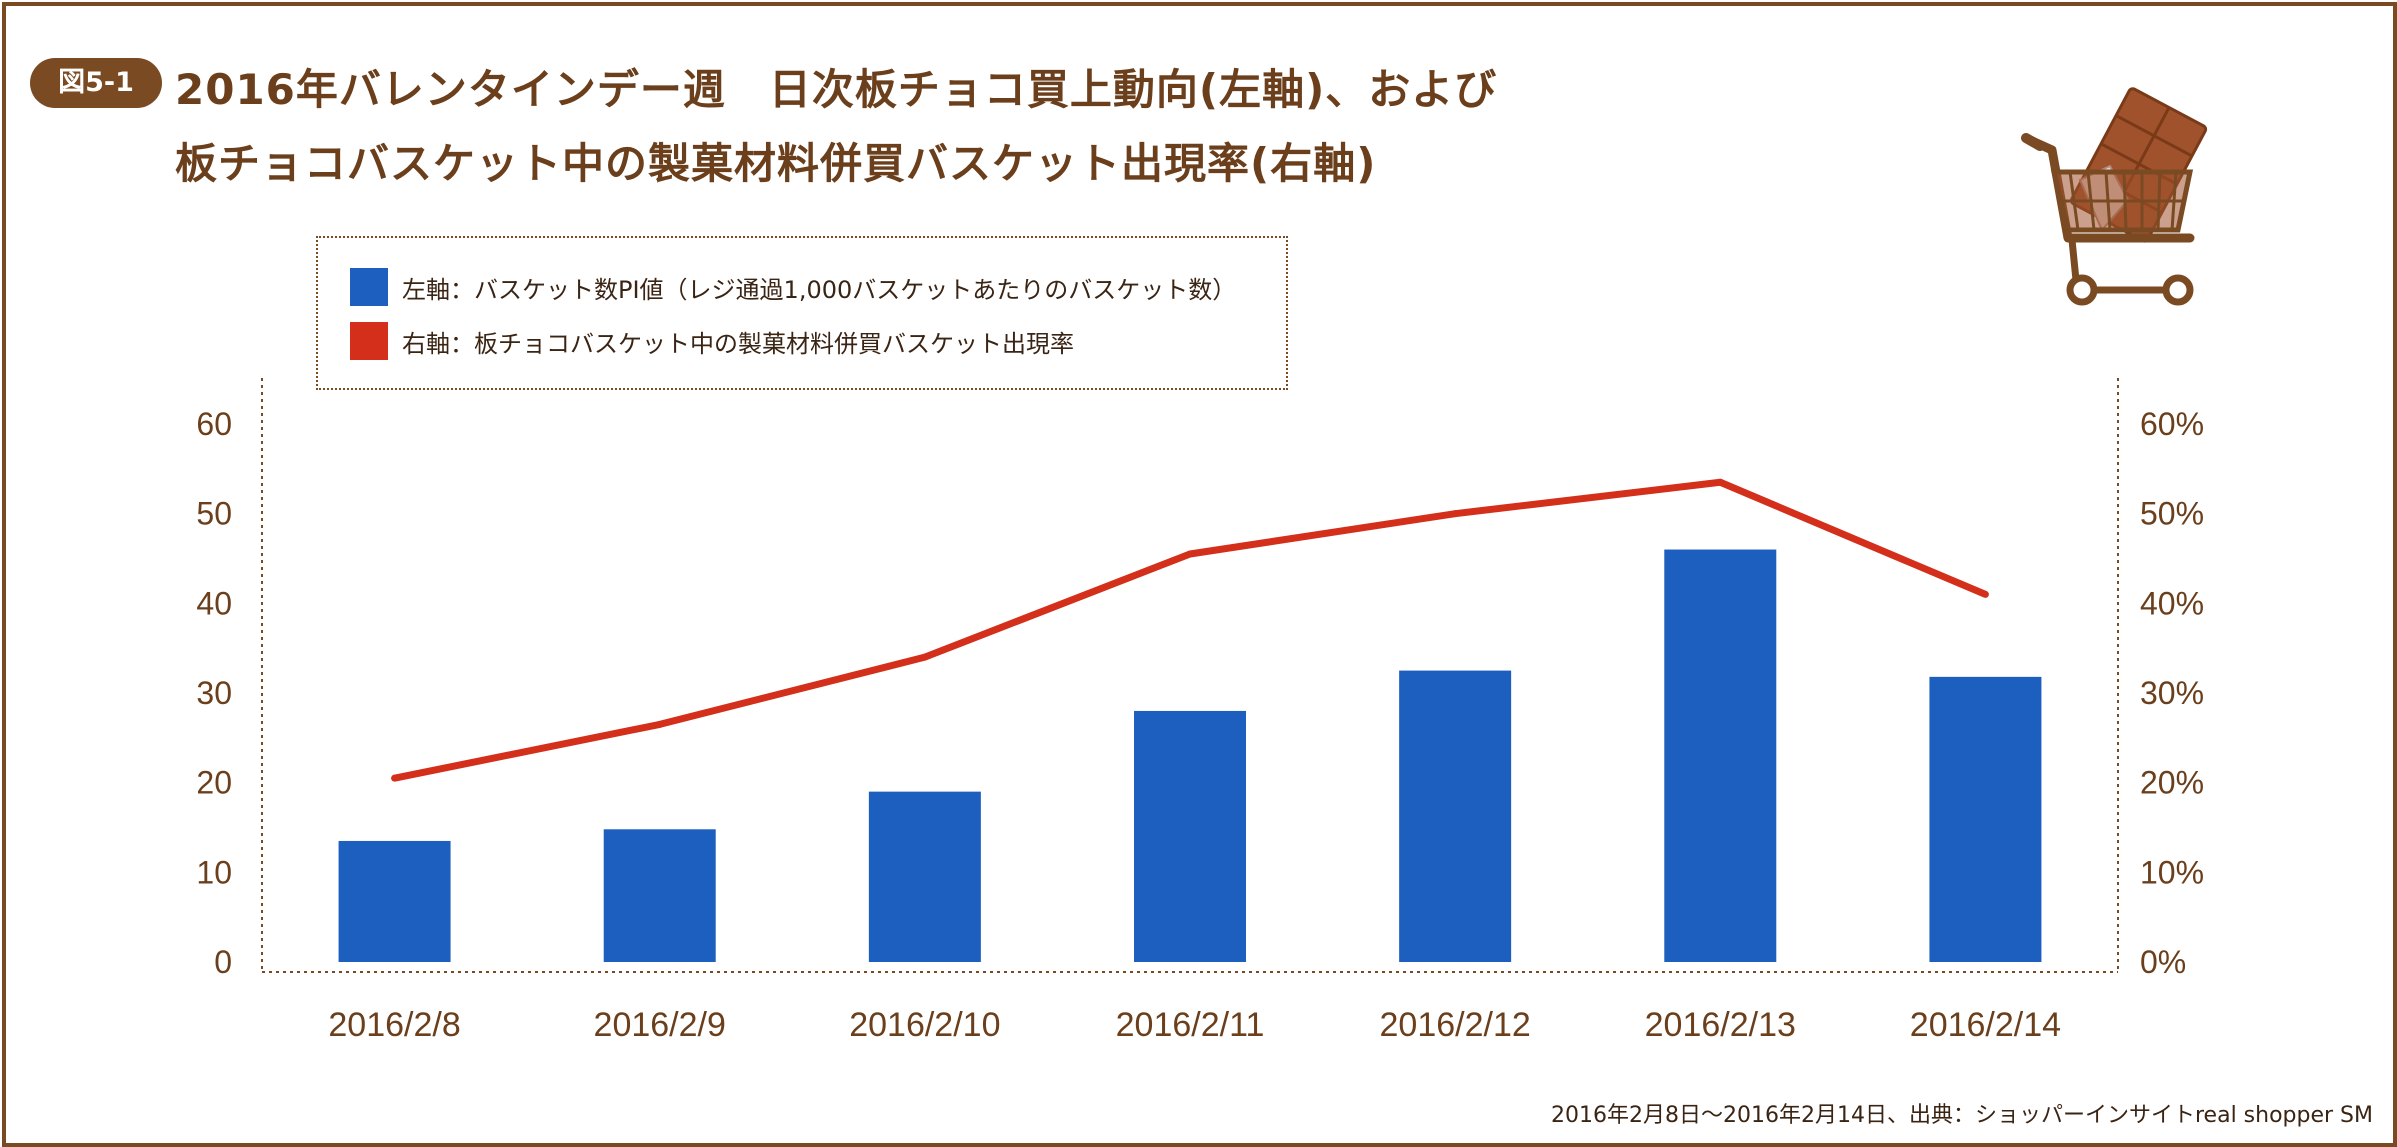  I want to click on left-tick-label: 30, so click(214, 693).